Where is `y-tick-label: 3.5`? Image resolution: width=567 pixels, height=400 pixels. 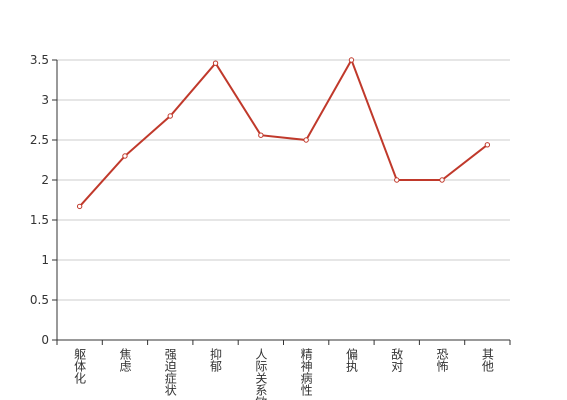
y-tick-label: 3.5 is located at coordinates (39, 60).